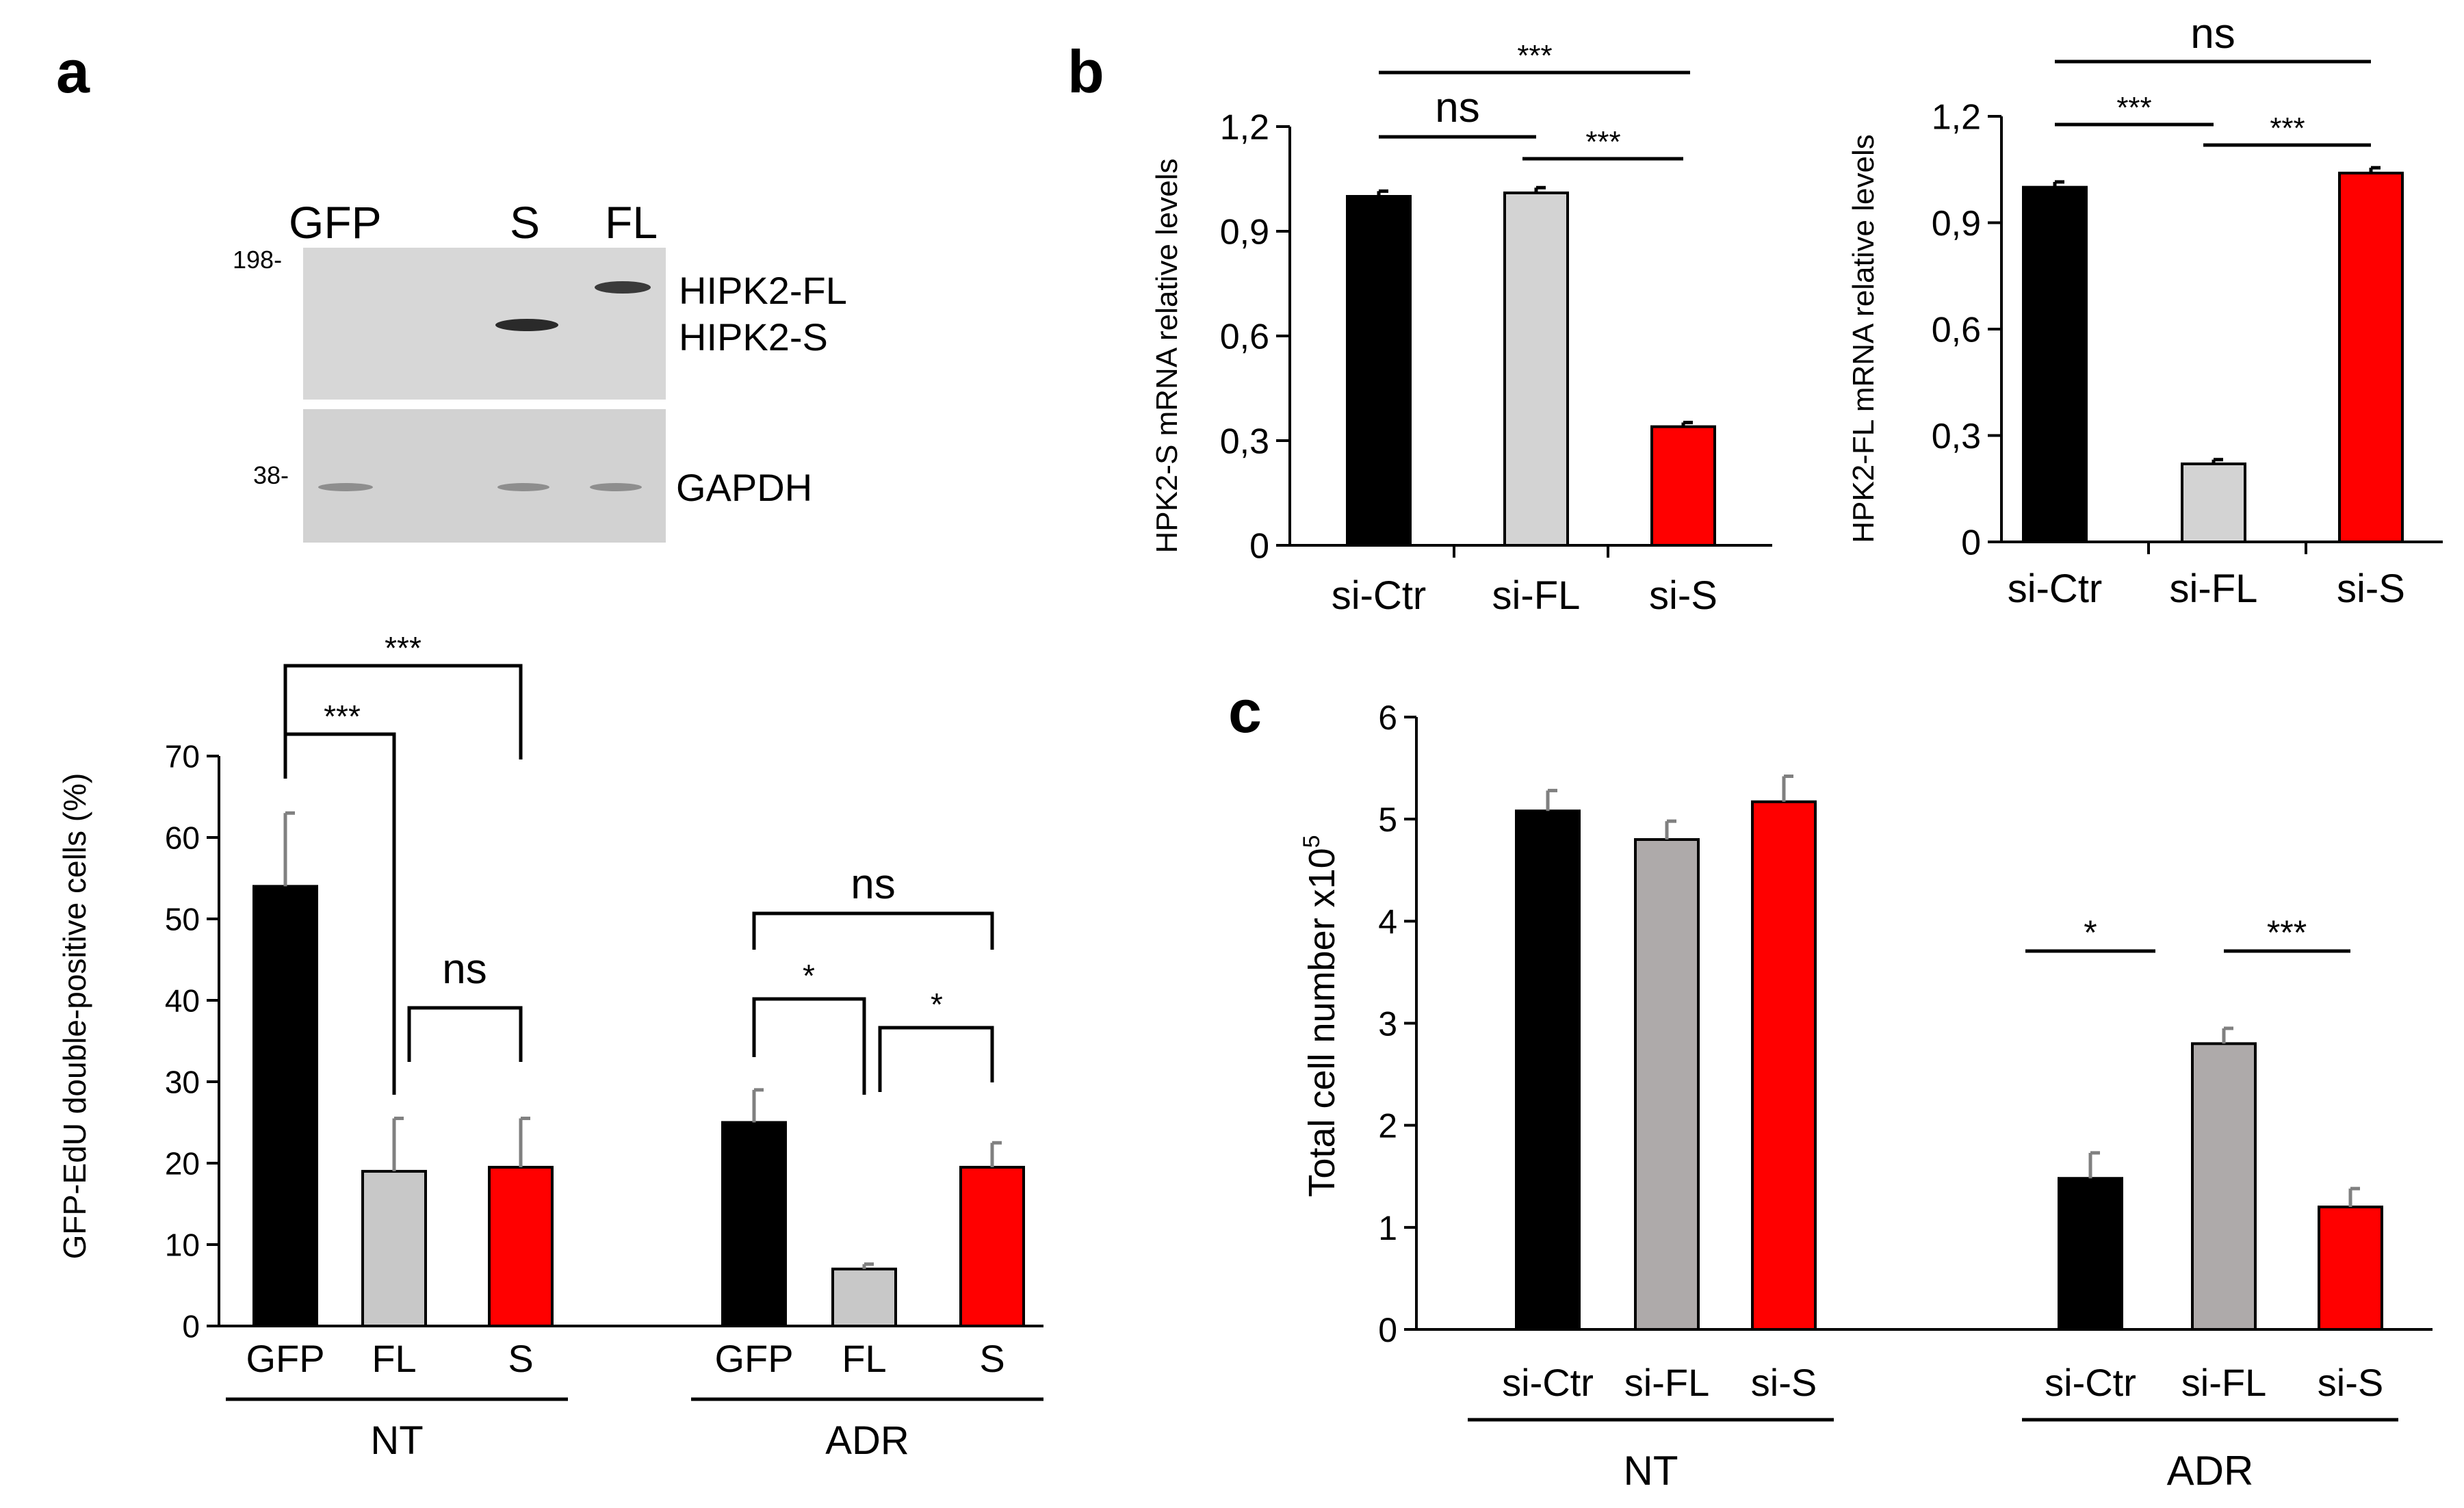 The width and height of the screenshot is (2464, 1508). Describe the element at coordinates (763, 290) in the screenshot. I see `band-label-hipk2-fl: HIPK2-FL` at that location.